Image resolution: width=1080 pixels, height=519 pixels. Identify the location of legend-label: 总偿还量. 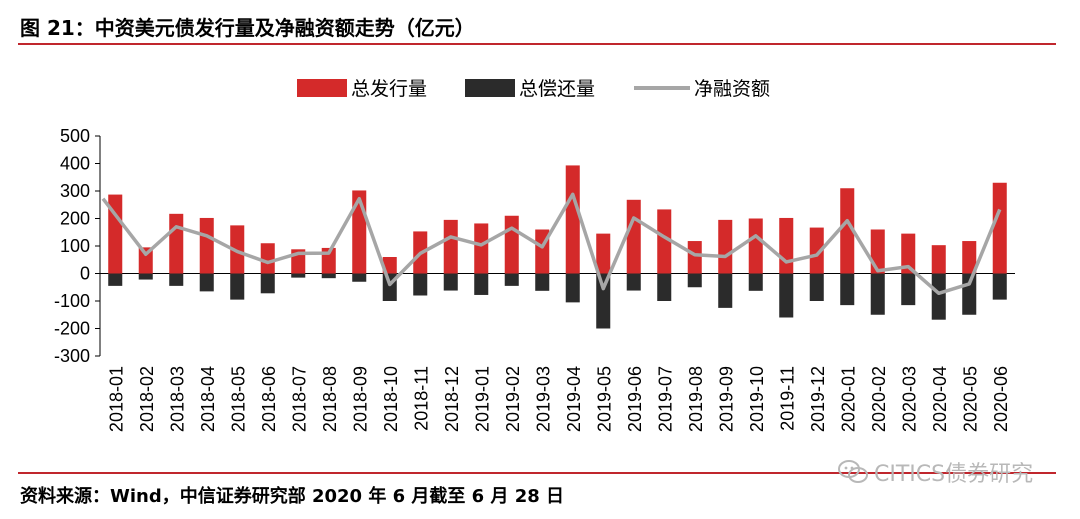
(557, 89).